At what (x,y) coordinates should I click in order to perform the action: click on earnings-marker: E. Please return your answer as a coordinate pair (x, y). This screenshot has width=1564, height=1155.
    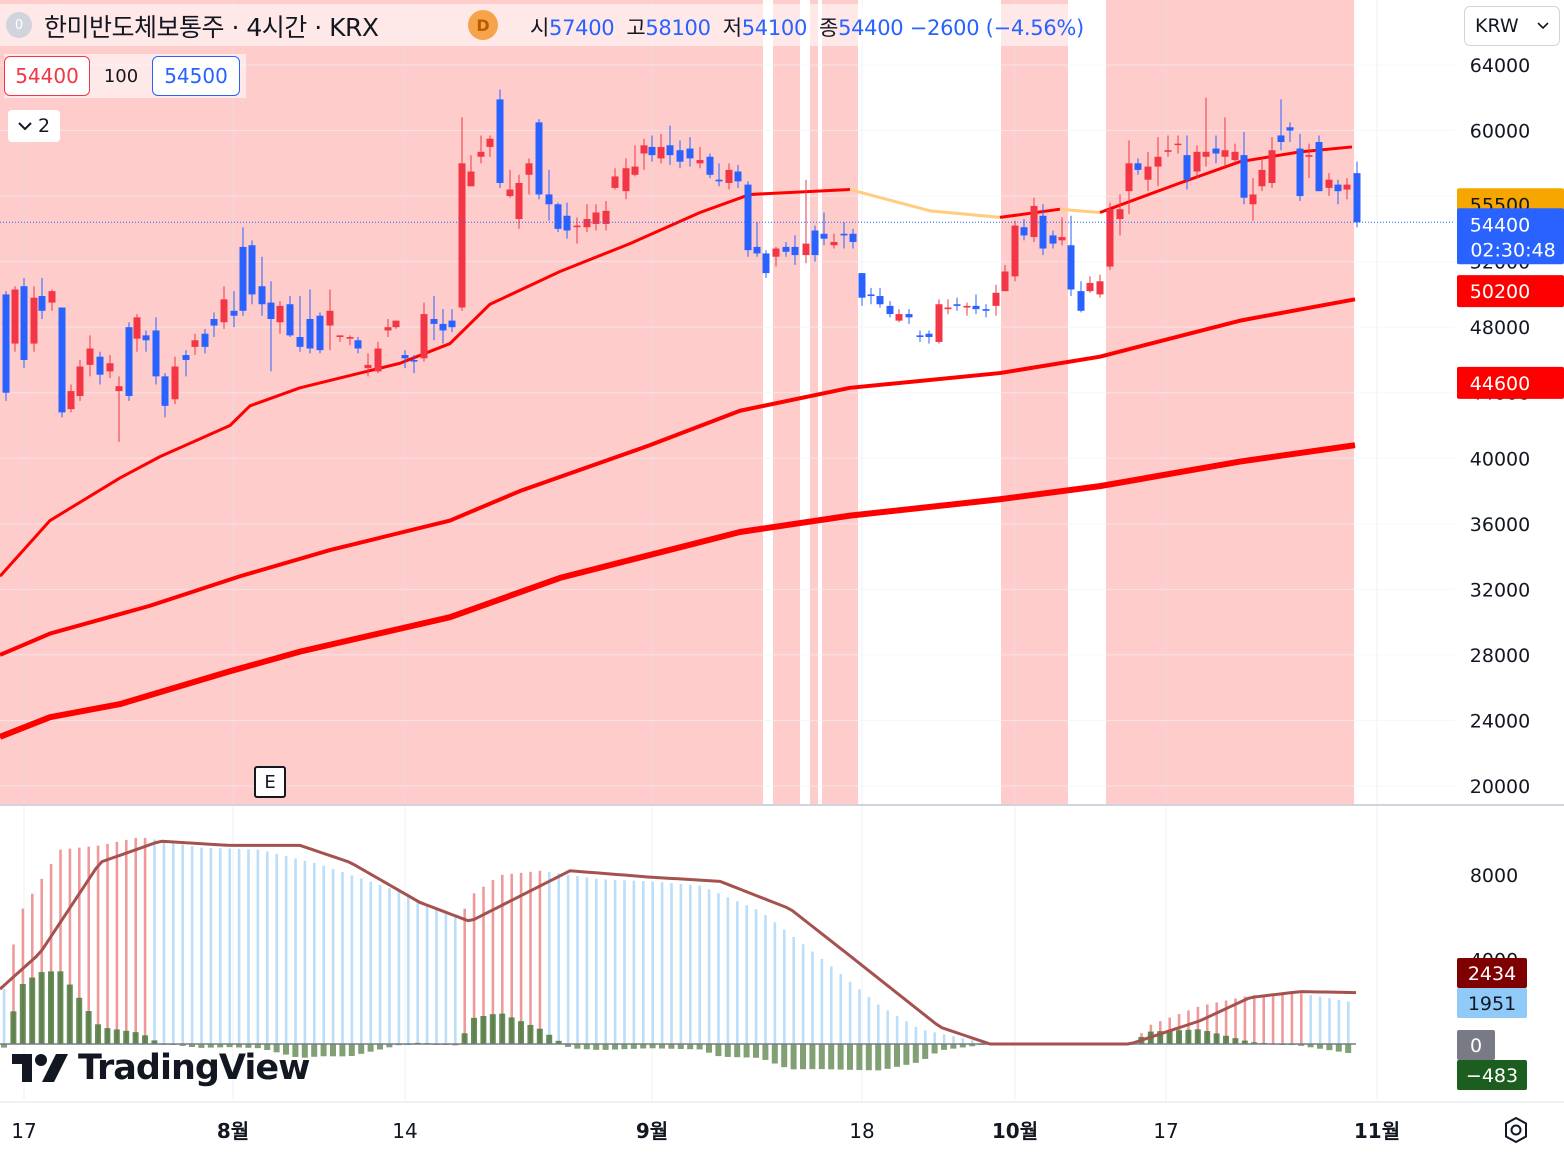
    Looking at the image, I should click on (270, 782).